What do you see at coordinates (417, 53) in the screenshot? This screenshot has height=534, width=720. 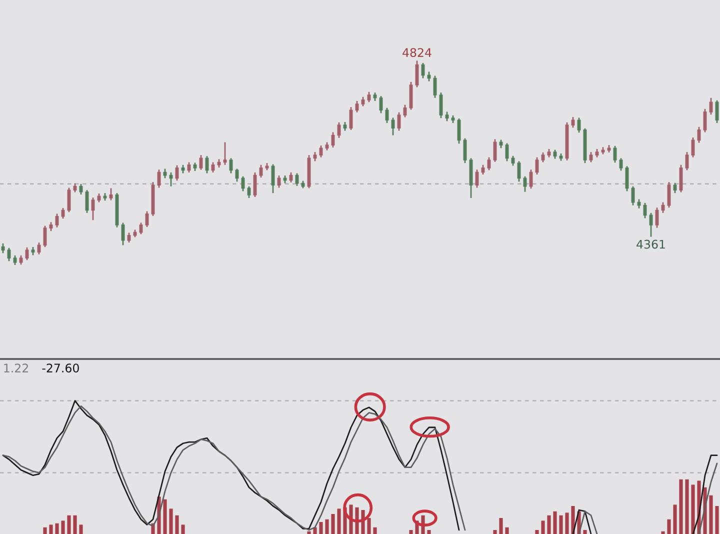 I see `annotation: 4824` at bounding box center [417, 53].